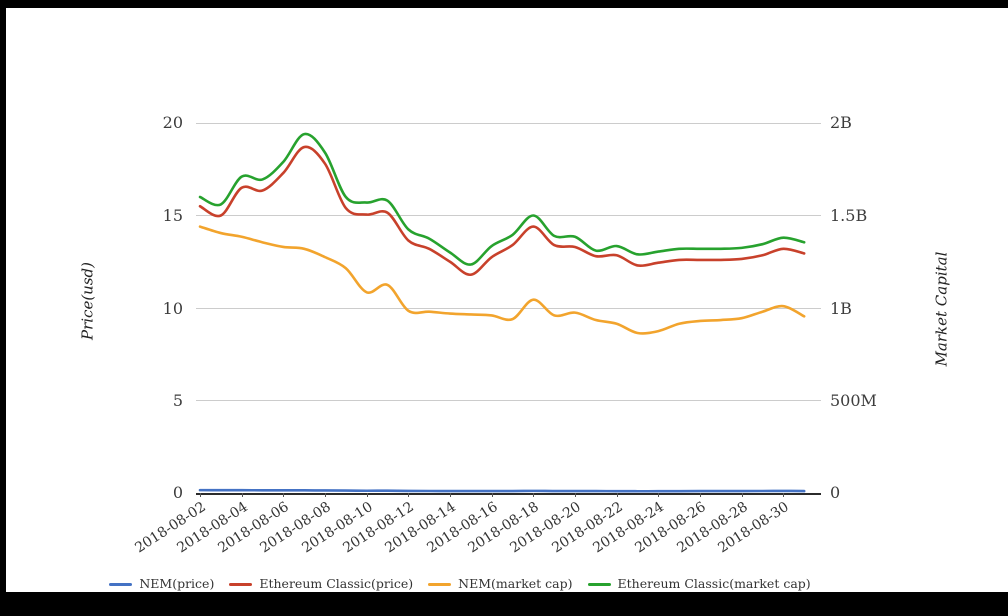 Image resolution: width=1008 pixels, height=616 pixels. What do you see at coordinates (336, 583) in the screenshot?
I see `legend-label: Ethereum Classic(price)` at bounding box center [336, 583].